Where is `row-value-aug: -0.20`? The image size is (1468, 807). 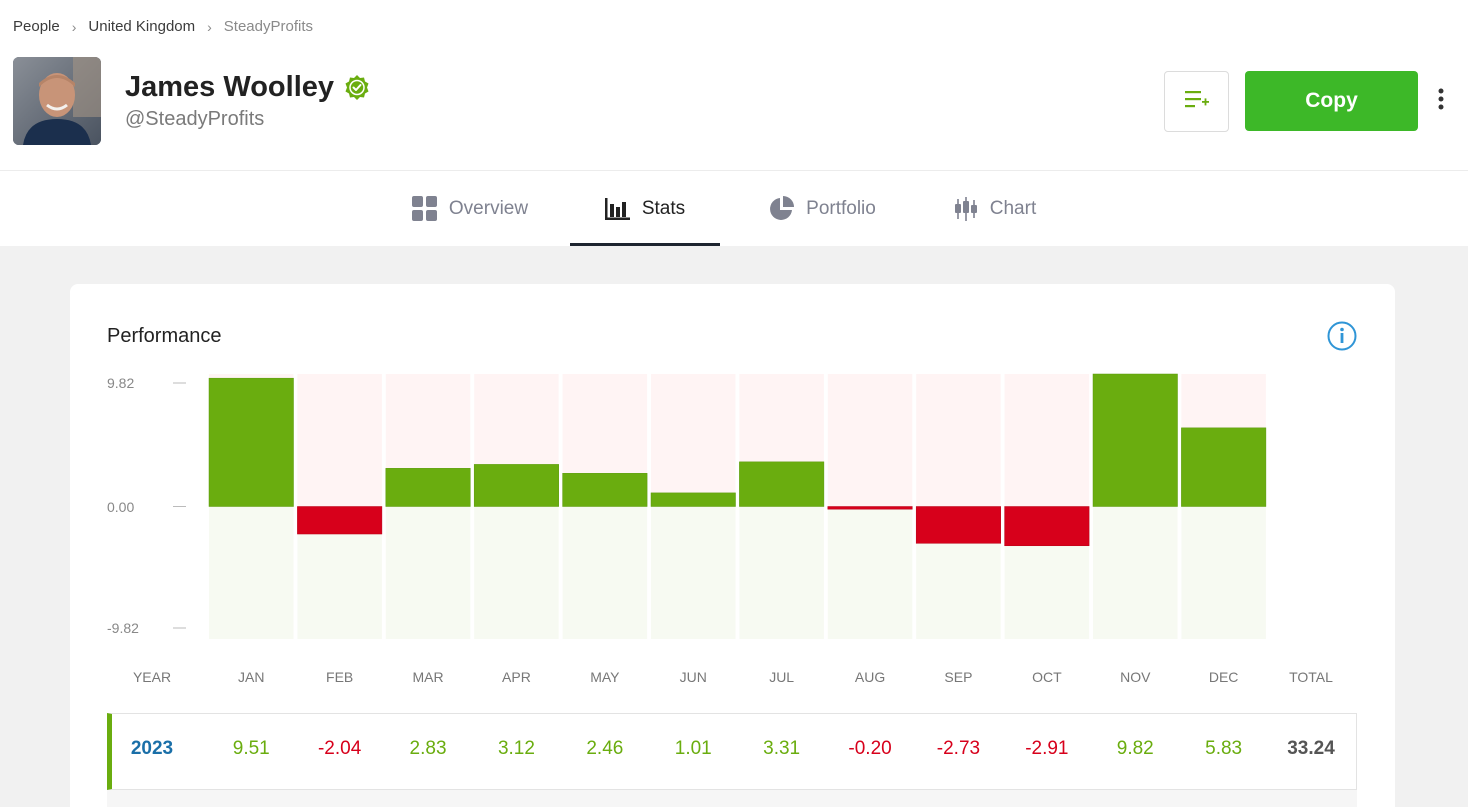 row-value-aug: -0.20 is located at coordinates (870, 748).